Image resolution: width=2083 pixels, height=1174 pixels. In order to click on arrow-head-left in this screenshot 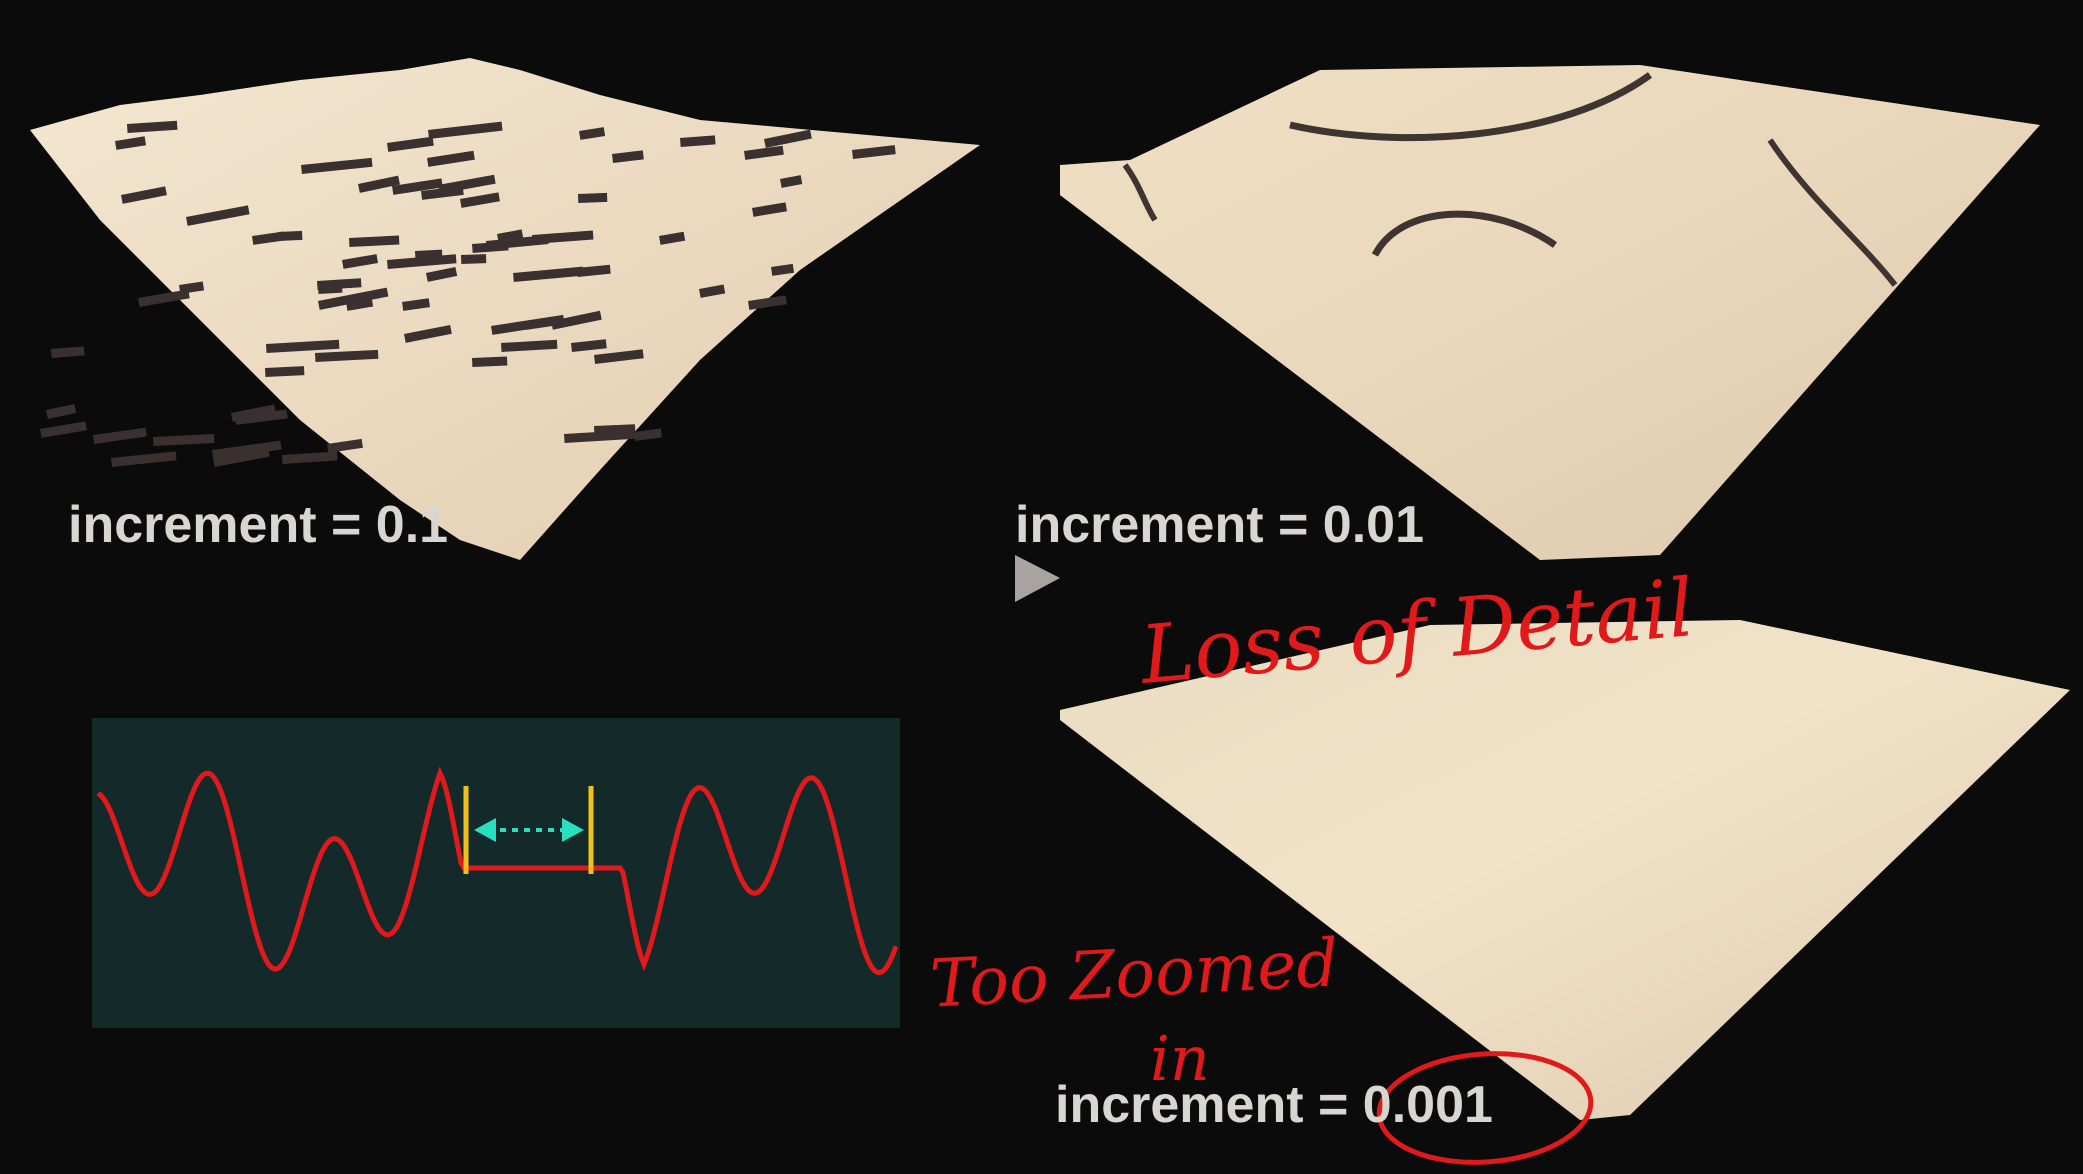, I will do `click(485, 830)`.